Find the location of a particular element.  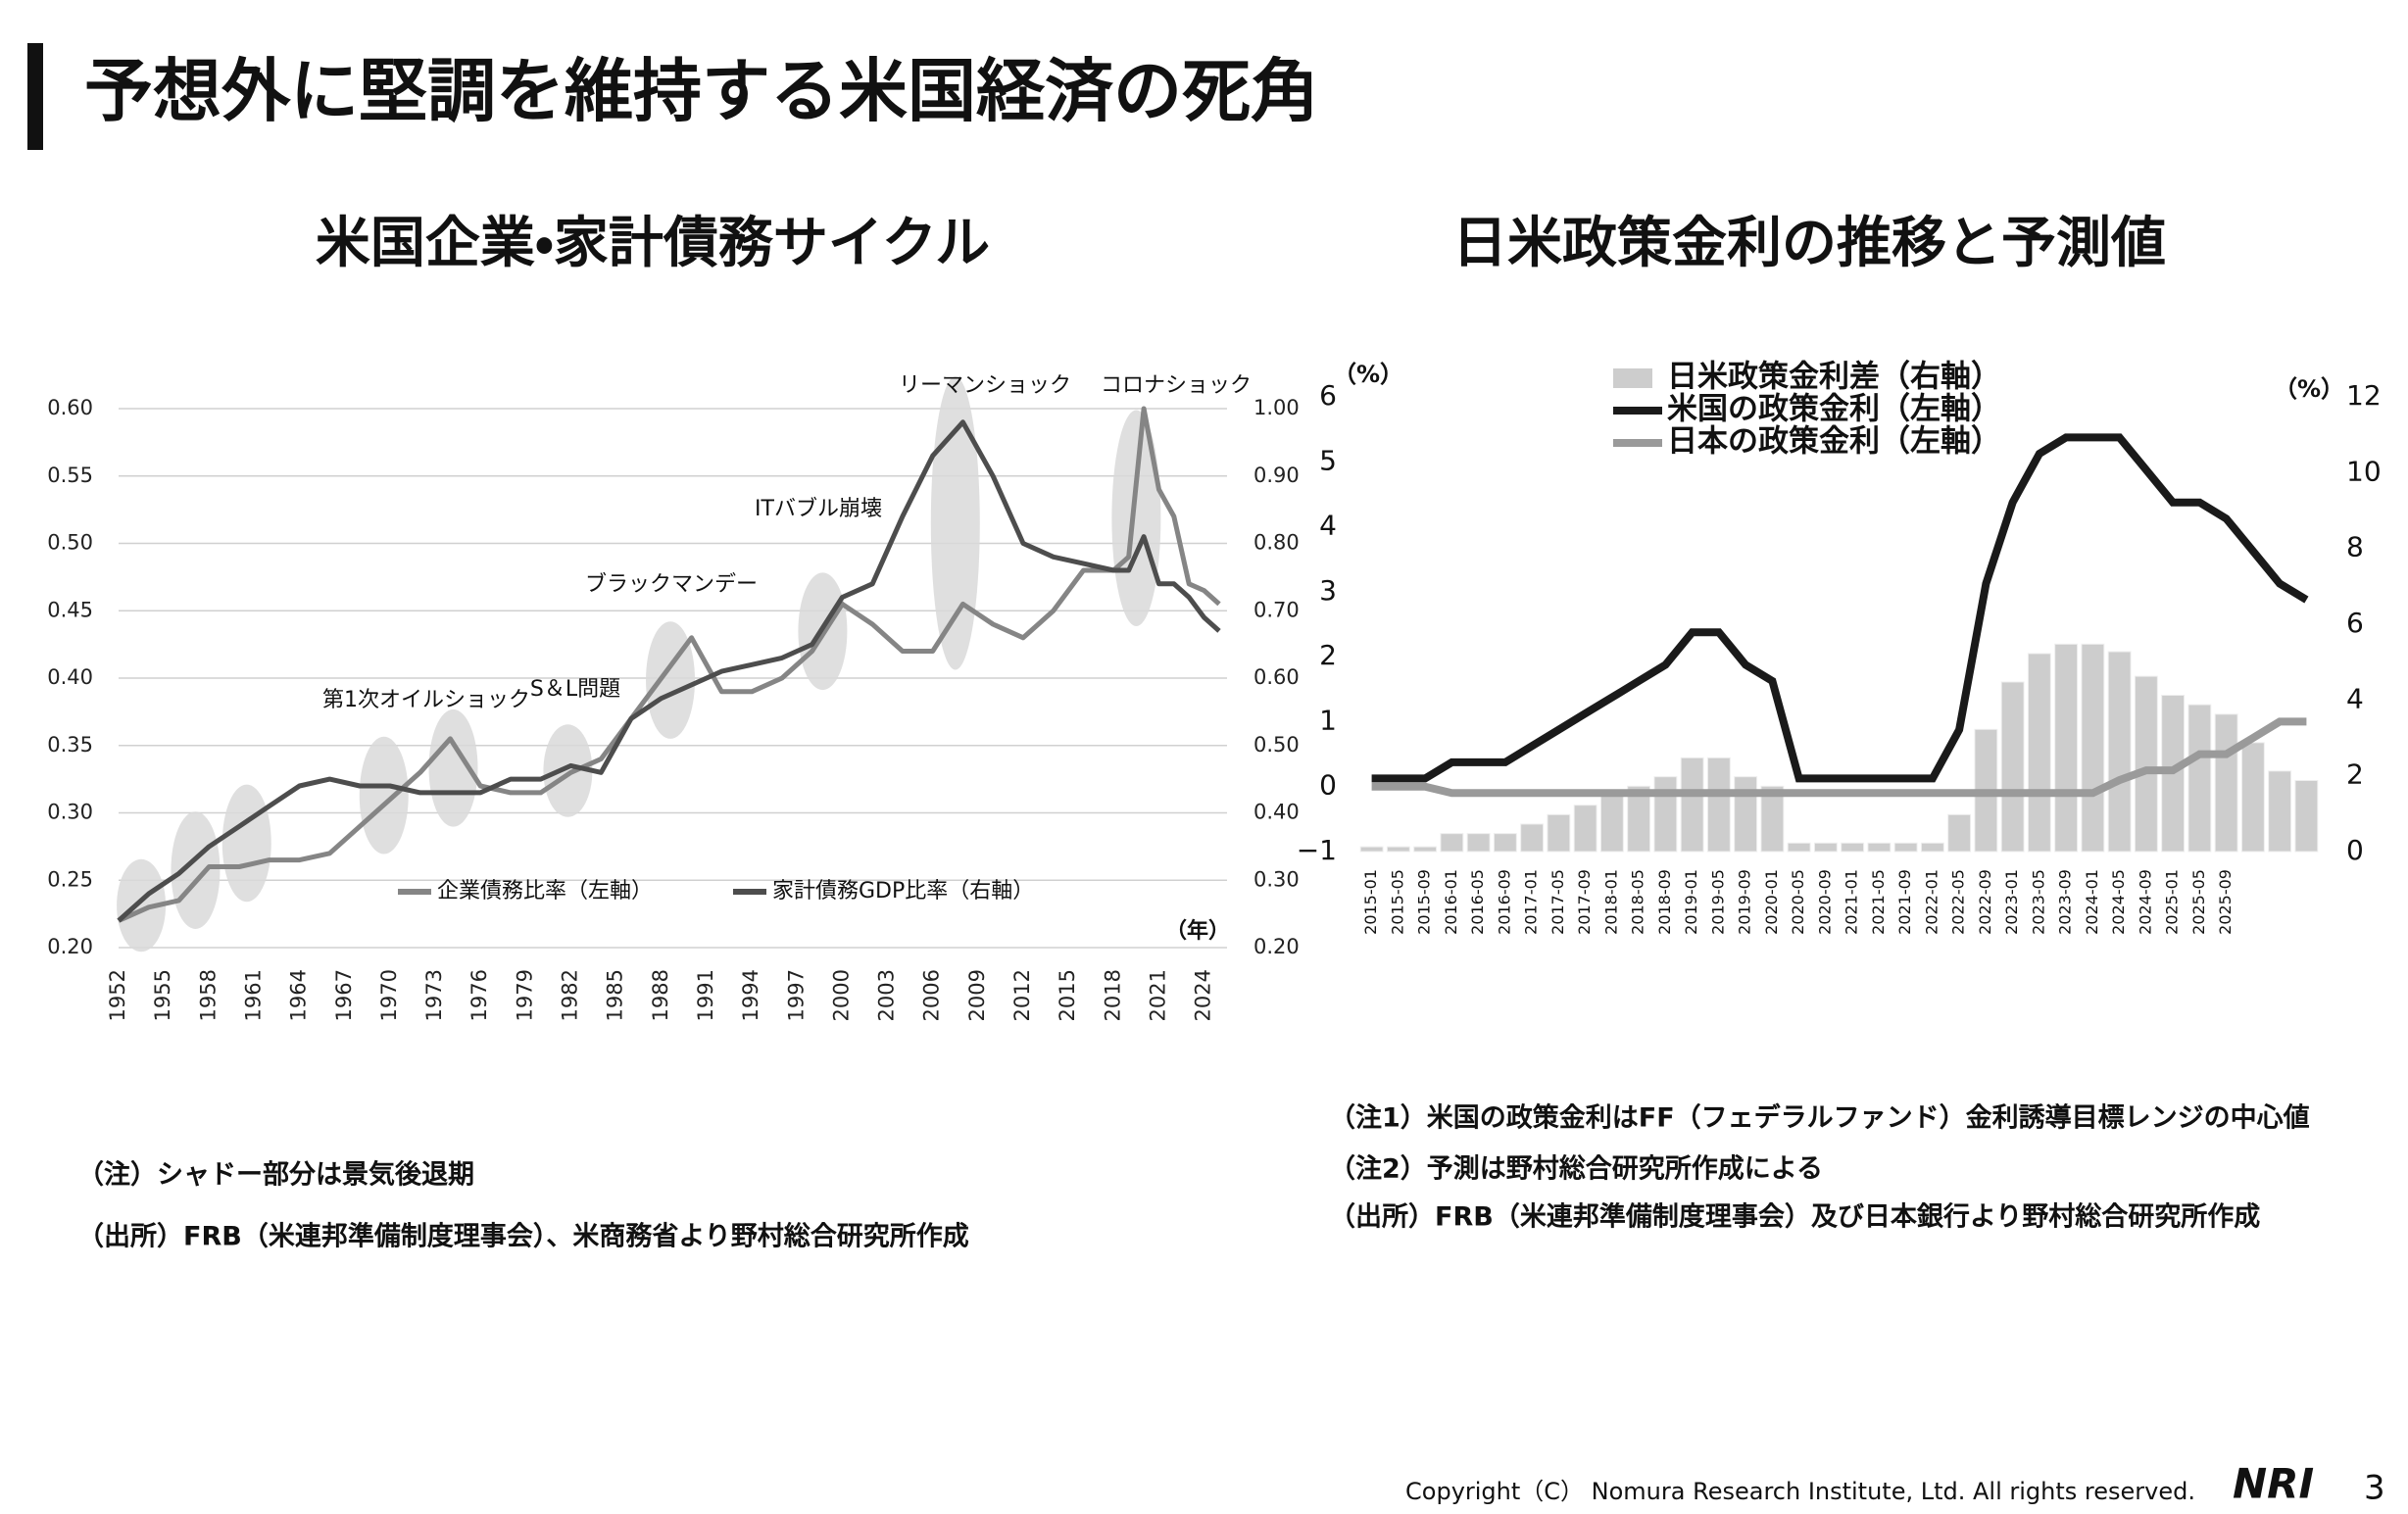

x-tick-label: 2022-01 is located at coordinates (1931, 902).